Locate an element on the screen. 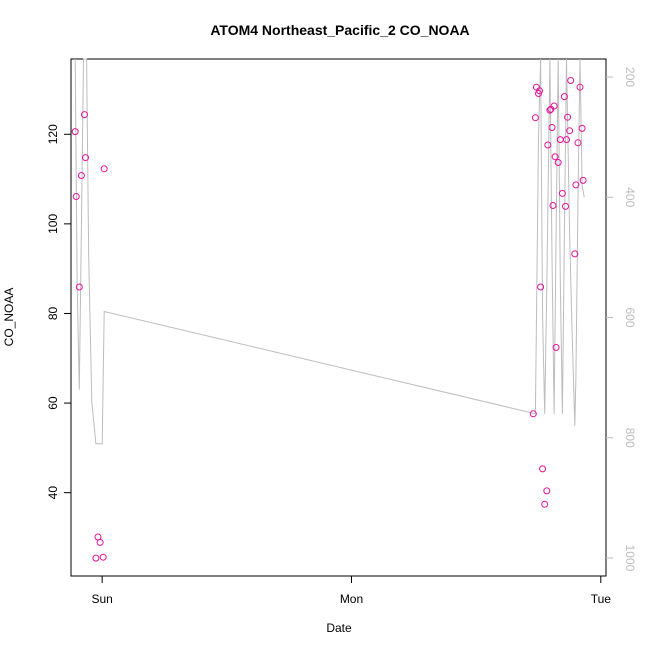 The image size is (650, 650). y2-tick-label: 1000 is located at coordinates (630, 558).